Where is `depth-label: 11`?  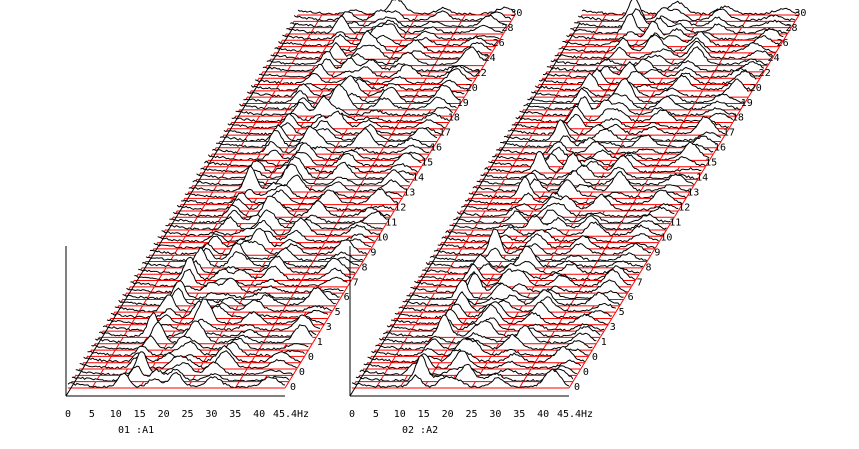 depth-label: 11 is located at coordinates (391, 222).